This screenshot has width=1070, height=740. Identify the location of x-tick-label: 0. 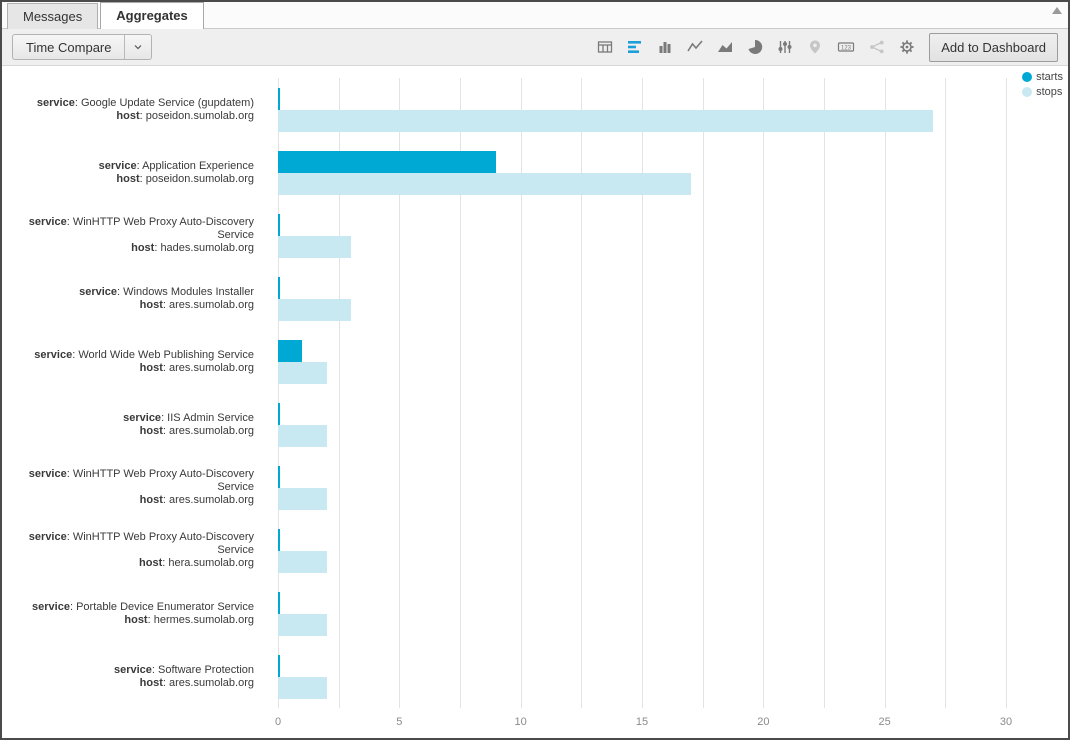
(278, 722).